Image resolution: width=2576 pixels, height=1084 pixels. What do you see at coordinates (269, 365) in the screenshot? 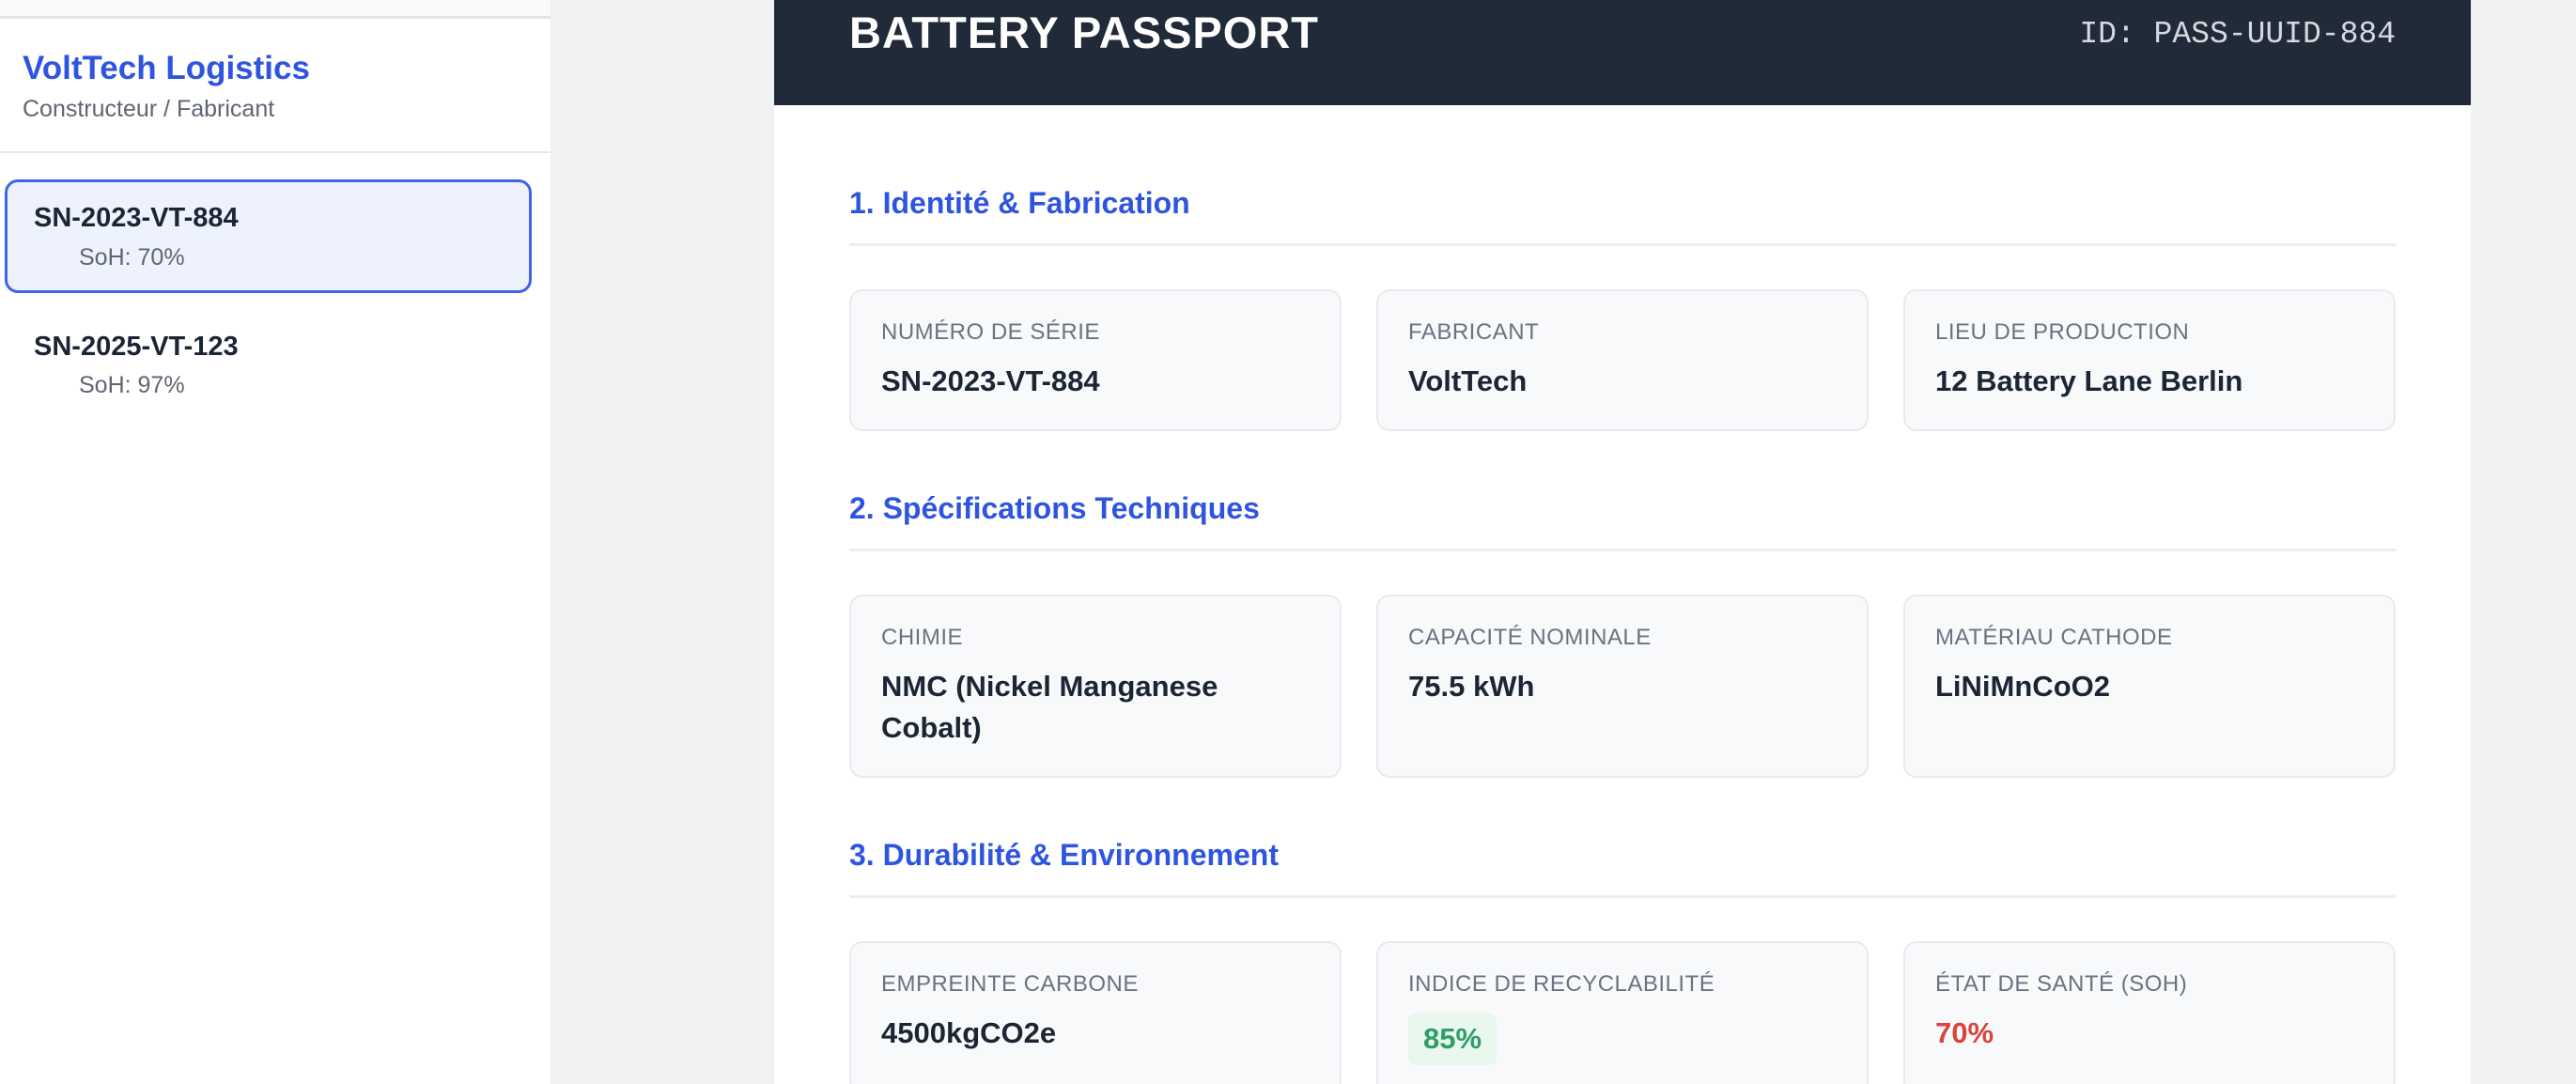
I see `battery-list-item: SN-2025-VT-123 SoH: 97%` at bounding box center [269, 365].